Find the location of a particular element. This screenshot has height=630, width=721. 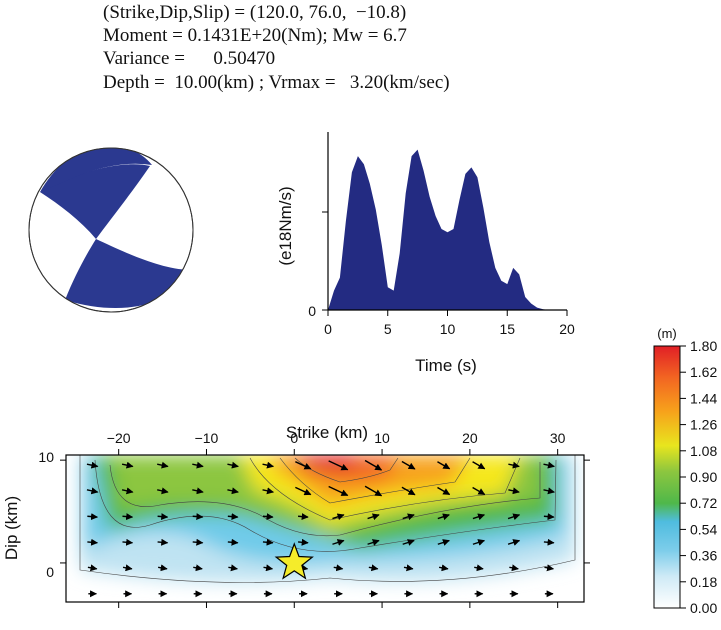

stf-area is located at coordinates (439, 229).